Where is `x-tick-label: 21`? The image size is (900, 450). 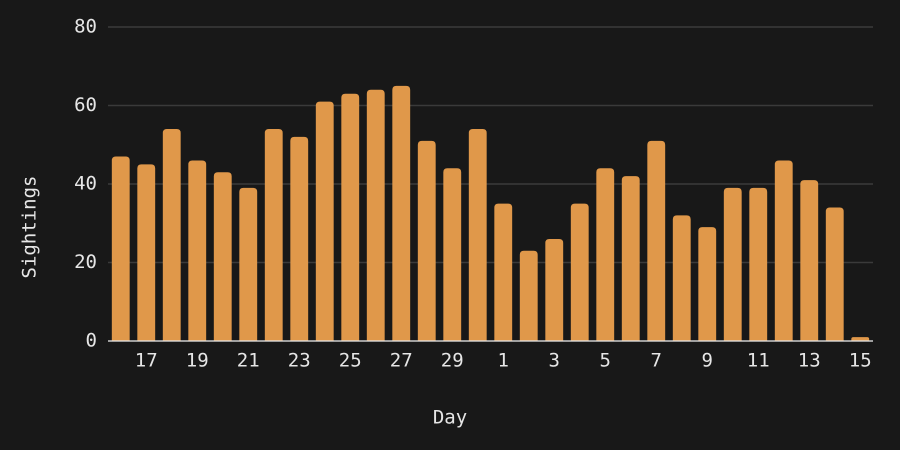 x-tick-label: 21 is located at coordinates (248, 361).